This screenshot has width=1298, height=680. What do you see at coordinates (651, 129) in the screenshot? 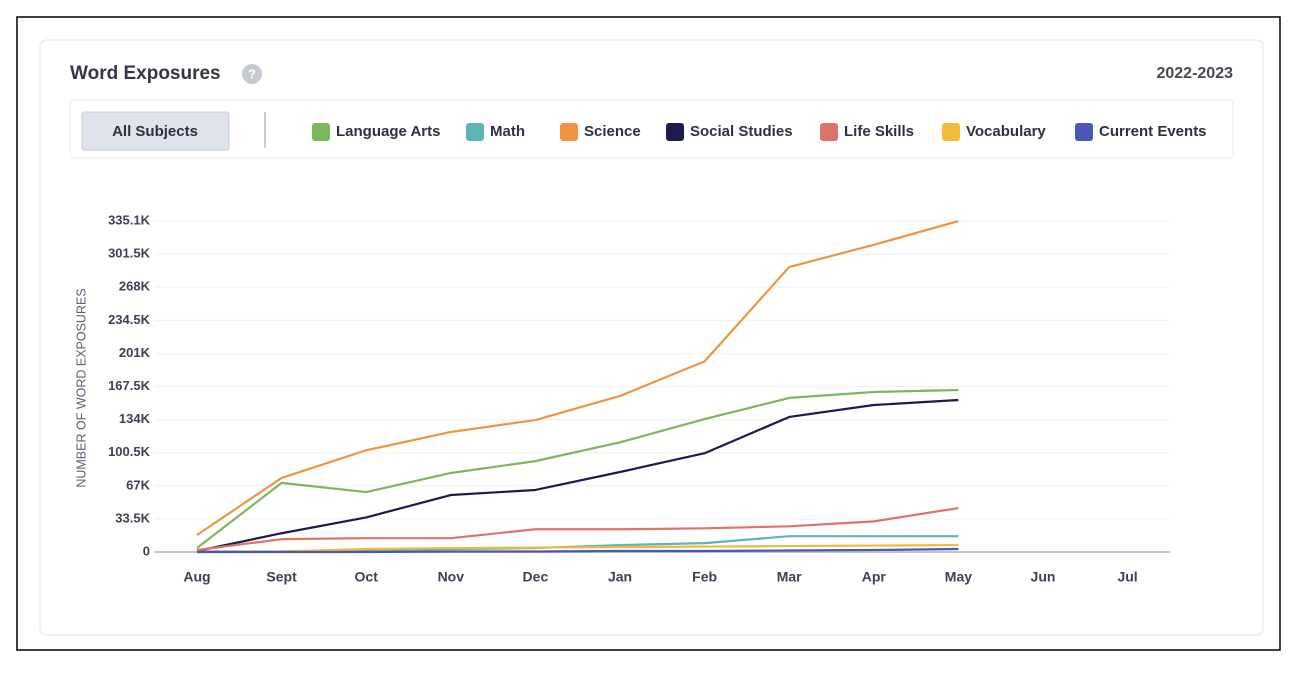
I see `filter-bar` at bounding box center [651, 129].